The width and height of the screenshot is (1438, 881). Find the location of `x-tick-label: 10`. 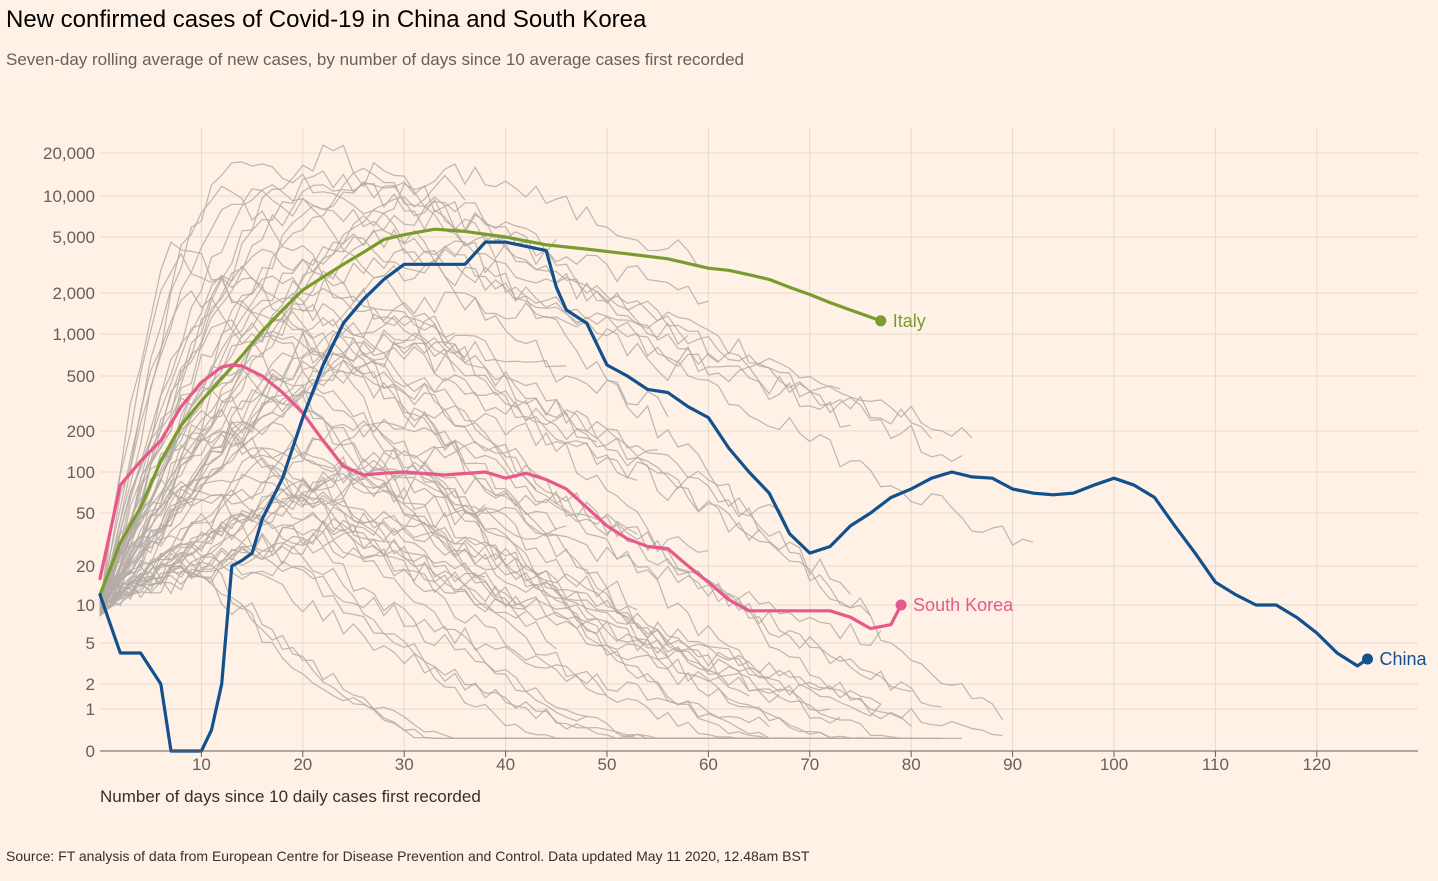

x-tick-label: 10 is located at coordinates (201, 764).